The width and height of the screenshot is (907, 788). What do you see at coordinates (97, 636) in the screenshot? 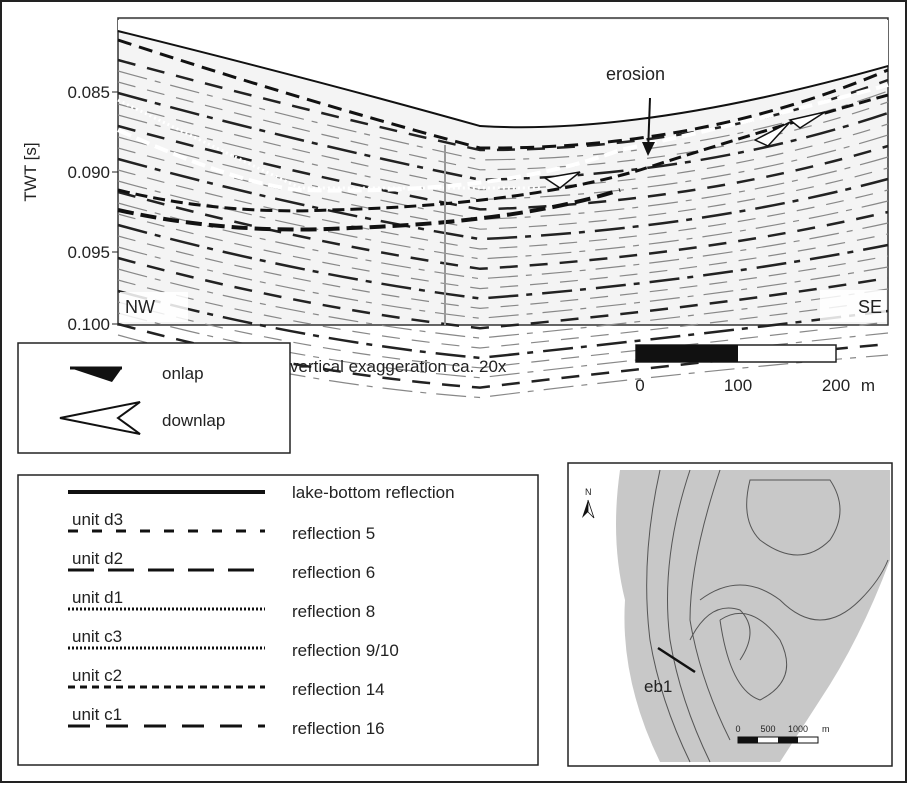
I see `unit-label: unit c3` at bounding box center [97, 636].